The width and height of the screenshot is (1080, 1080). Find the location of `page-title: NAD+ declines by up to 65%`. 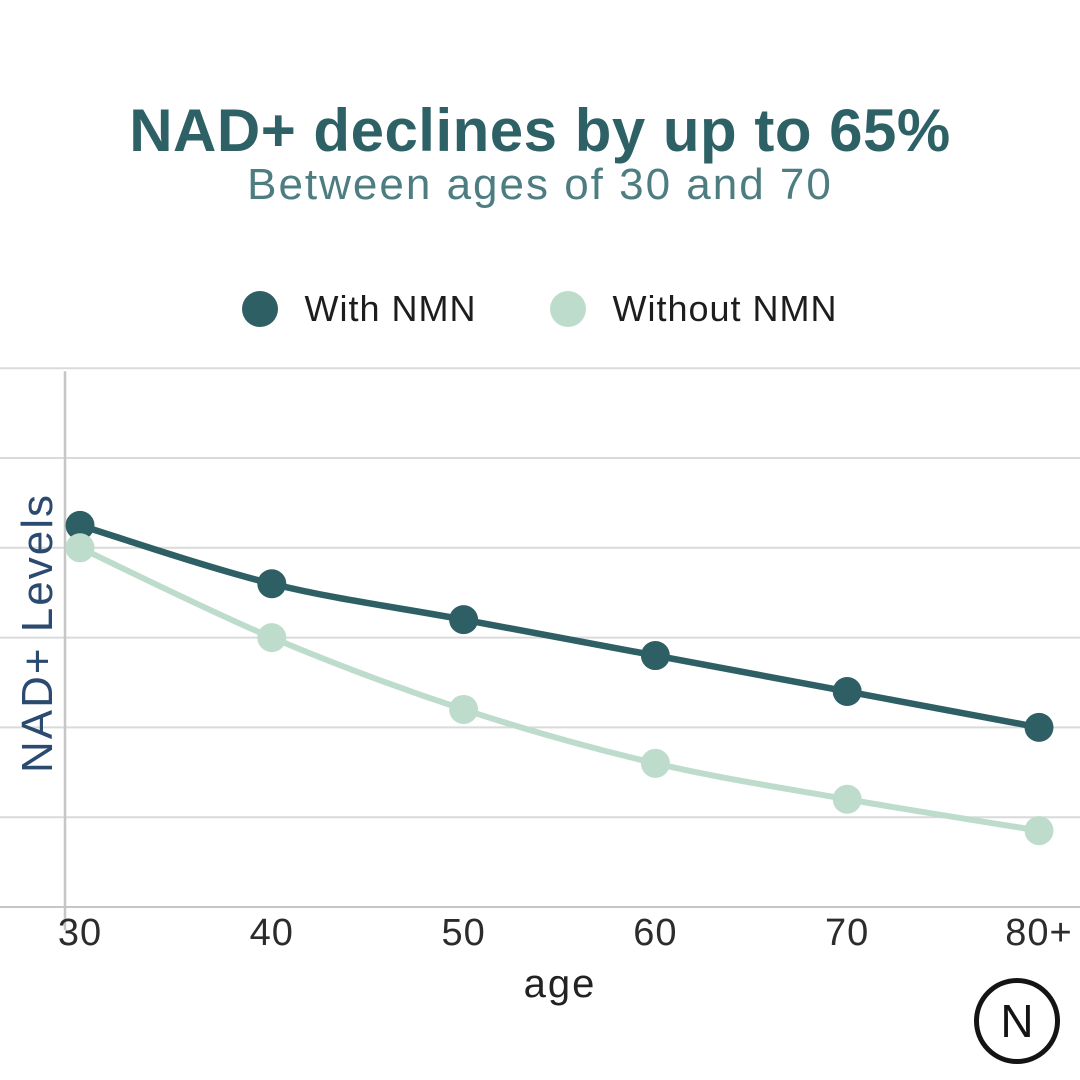

page-title: NAD+ declines by up to 65% is located at coordinates (540, 130).